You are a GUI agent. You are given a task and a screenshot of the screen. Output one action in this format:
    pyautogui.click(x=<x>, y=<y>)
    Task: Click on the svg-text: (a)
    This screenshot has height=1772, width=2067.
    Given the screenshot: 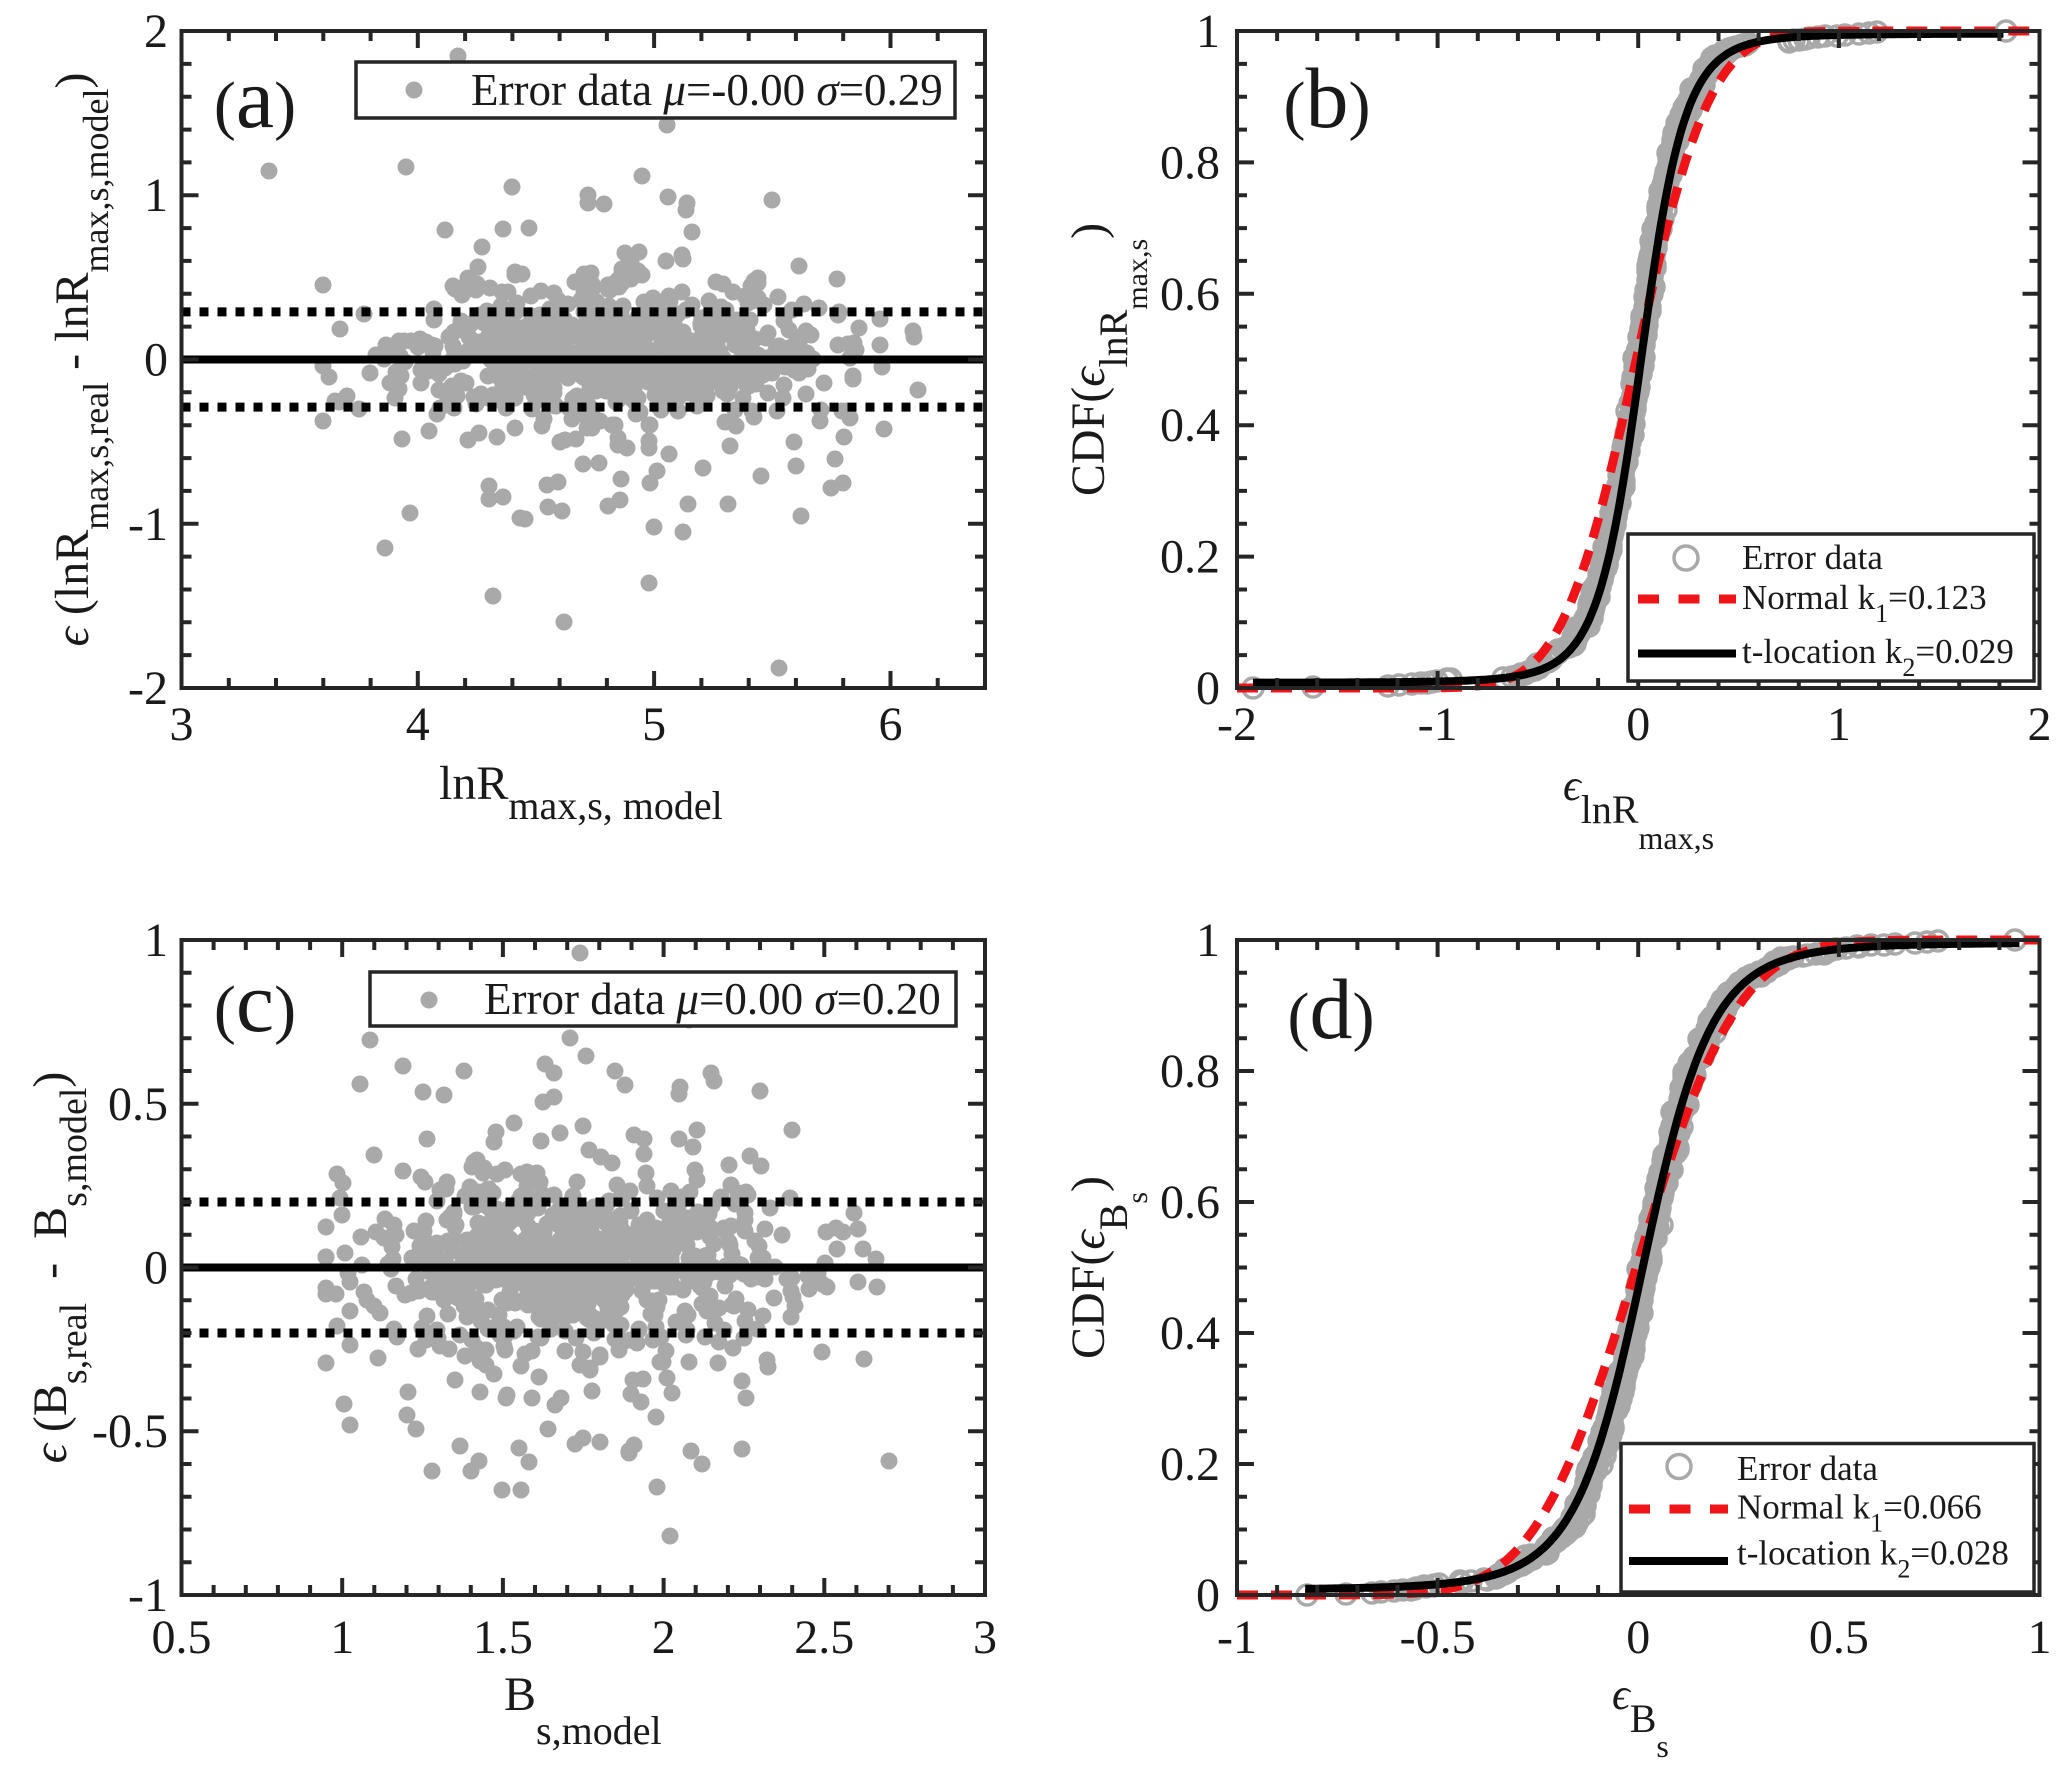 What is the action you would take?
    pyautogui.click(x=255, y=98)
    